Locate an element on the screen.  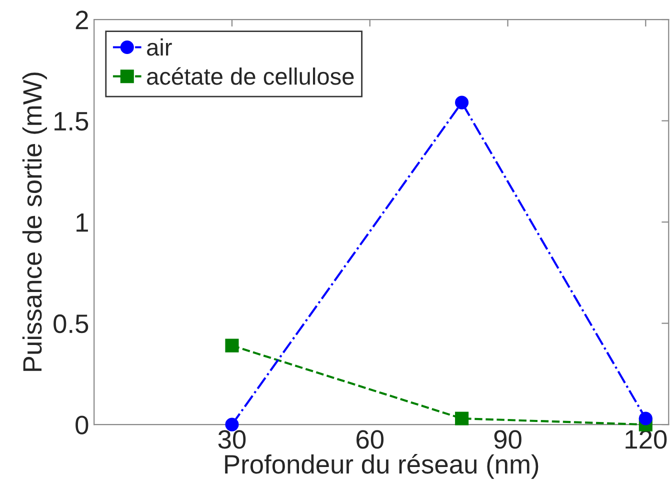
y-tick-label: 1.5 is located at coordinates (71, 121).